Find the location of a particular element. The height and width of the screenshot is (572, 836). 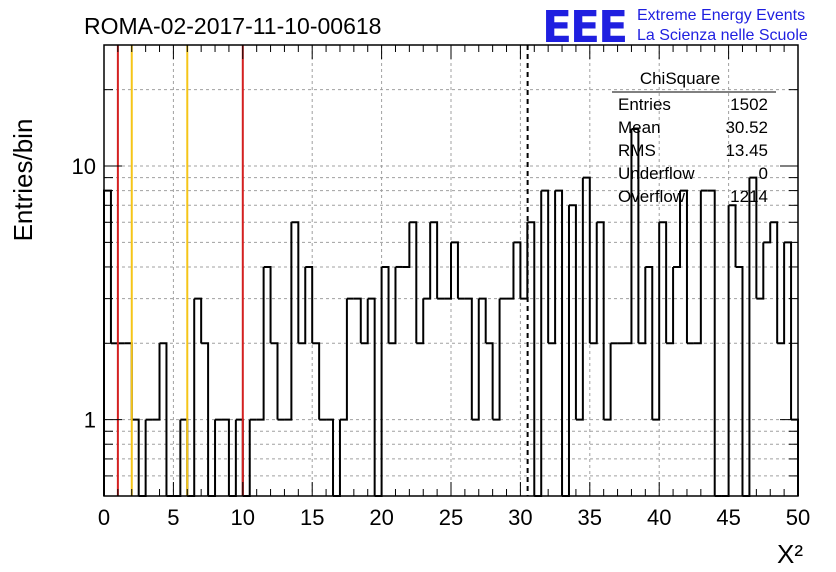

x-tick-label: 25 is located at coordinates (451, 517).